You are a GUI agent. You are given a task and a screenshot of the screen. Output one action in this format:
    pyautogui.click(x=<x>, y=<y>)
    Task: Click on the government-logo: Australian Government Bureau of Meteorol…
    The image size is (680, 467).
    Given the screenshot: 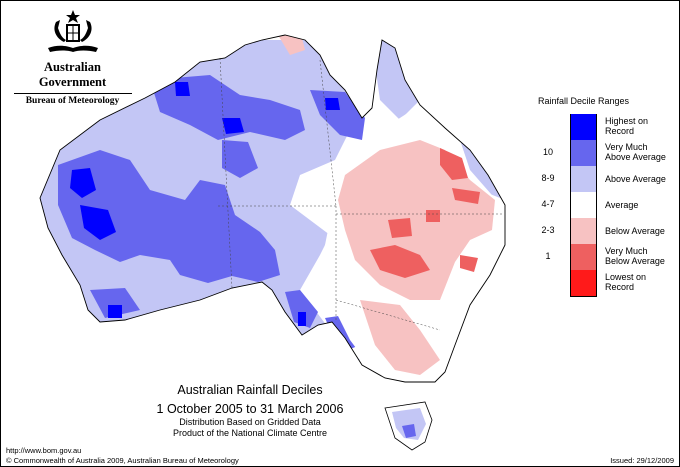 What is the action you would take?
    pyautogui.click(x=72, y=57)
    